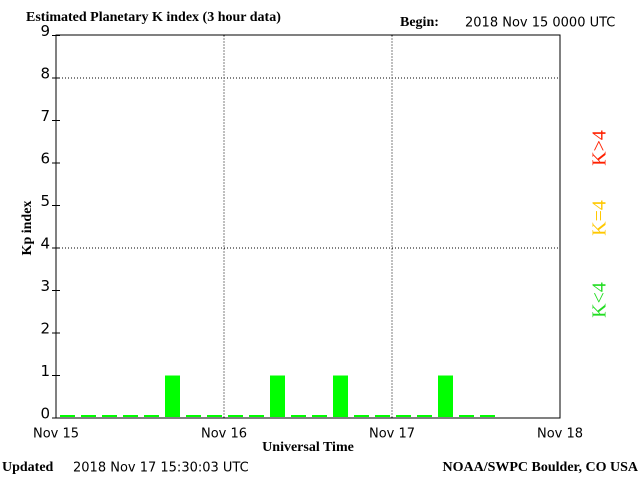  I want to click on y-tick-label: 7, so click(45, 116).